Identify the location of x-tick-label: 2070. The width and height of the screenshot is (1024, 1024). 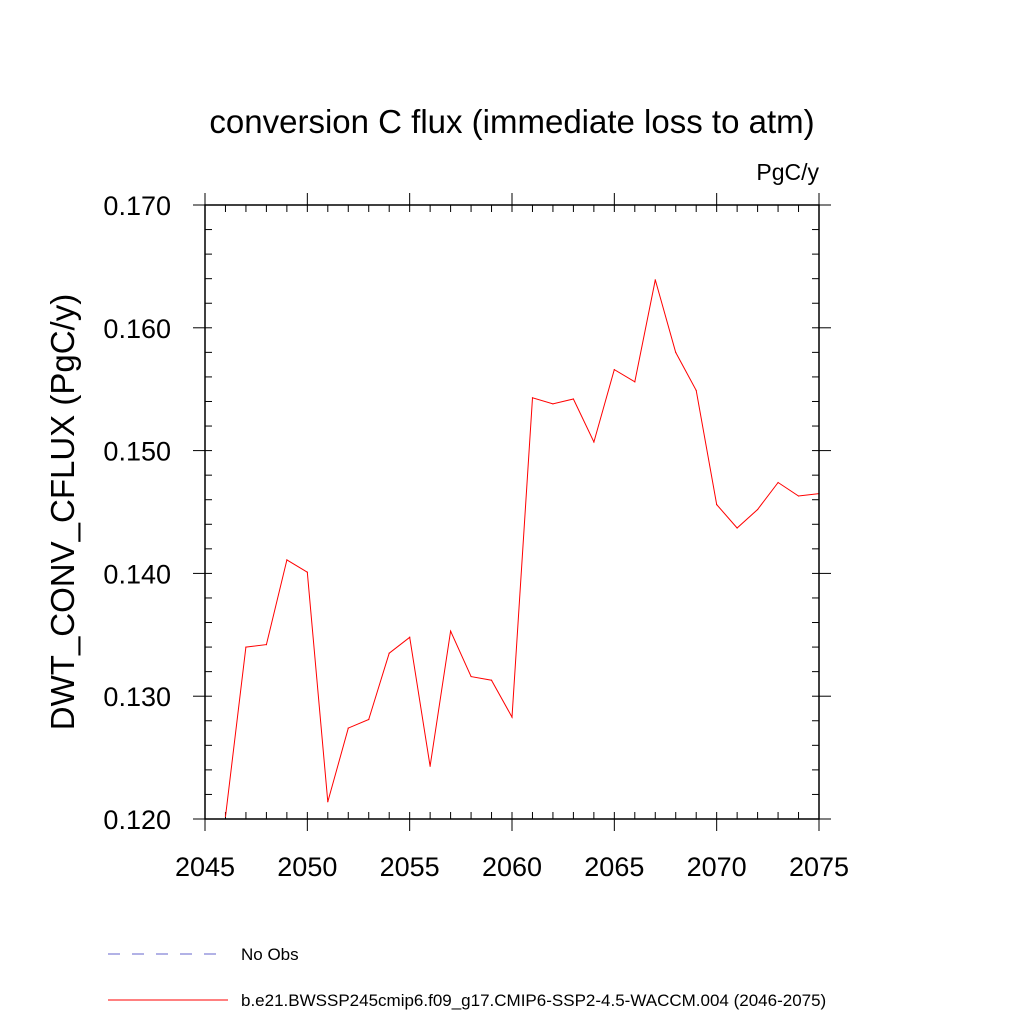
(717, 867).